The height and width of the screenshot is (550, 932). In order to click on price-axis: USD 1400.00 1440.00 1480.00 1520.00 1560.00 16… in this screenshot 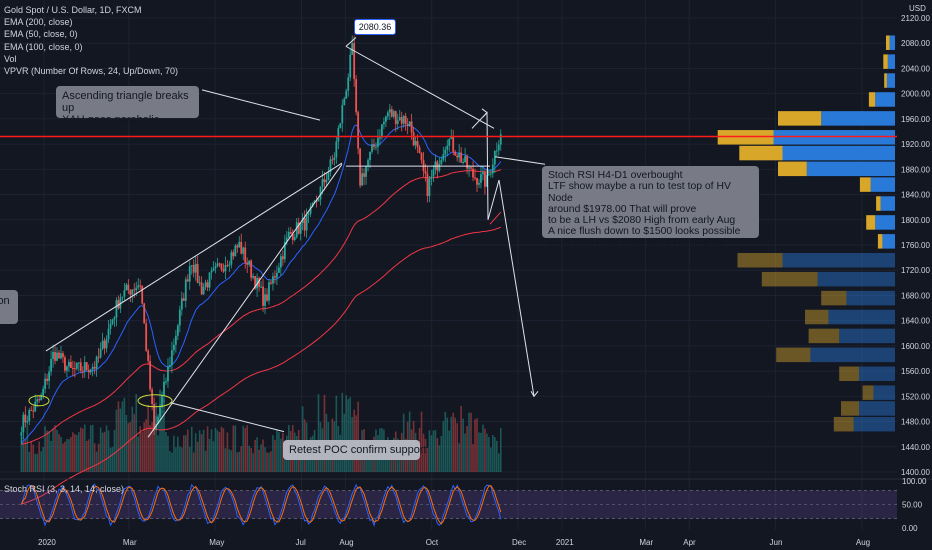, I will do `click(914, 275)`.